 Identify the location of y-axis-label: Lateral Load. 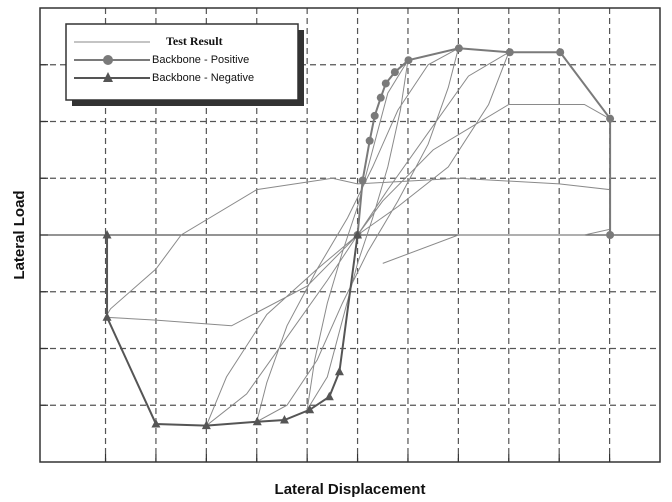
(19, 234).